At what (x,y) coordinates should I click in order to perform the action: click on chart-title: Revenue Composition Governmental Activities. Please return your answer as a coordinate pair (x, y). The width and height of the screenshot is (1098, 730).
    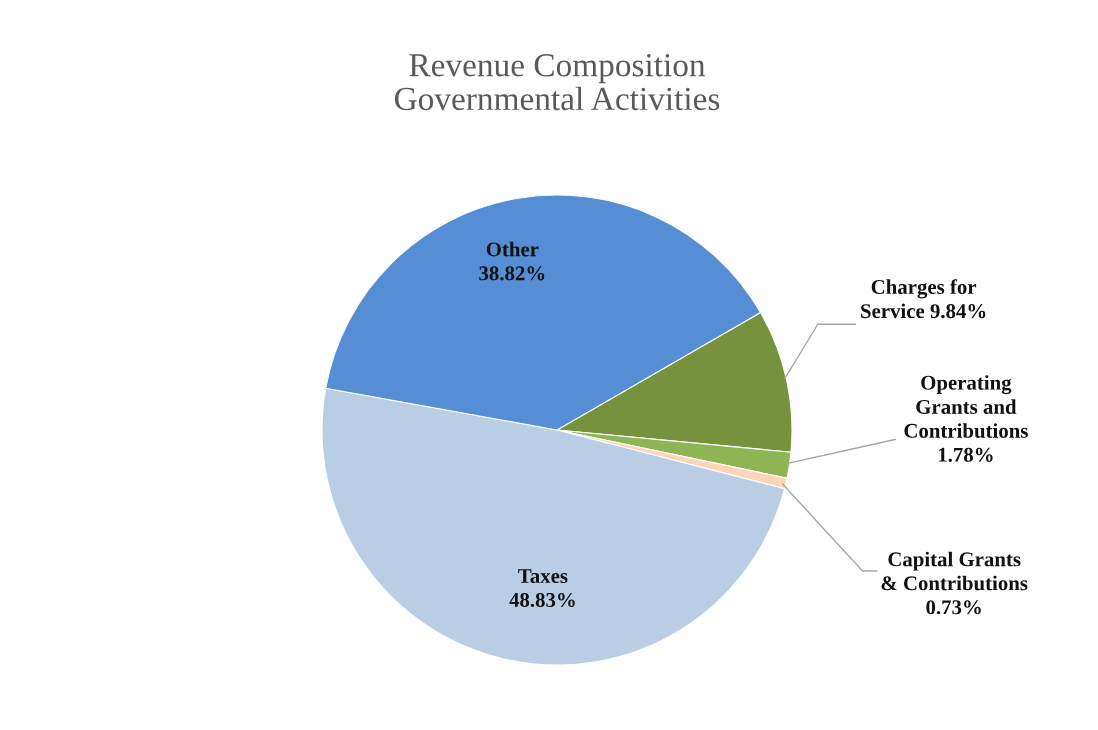
    Looking at the image, I should click on (557, 82).